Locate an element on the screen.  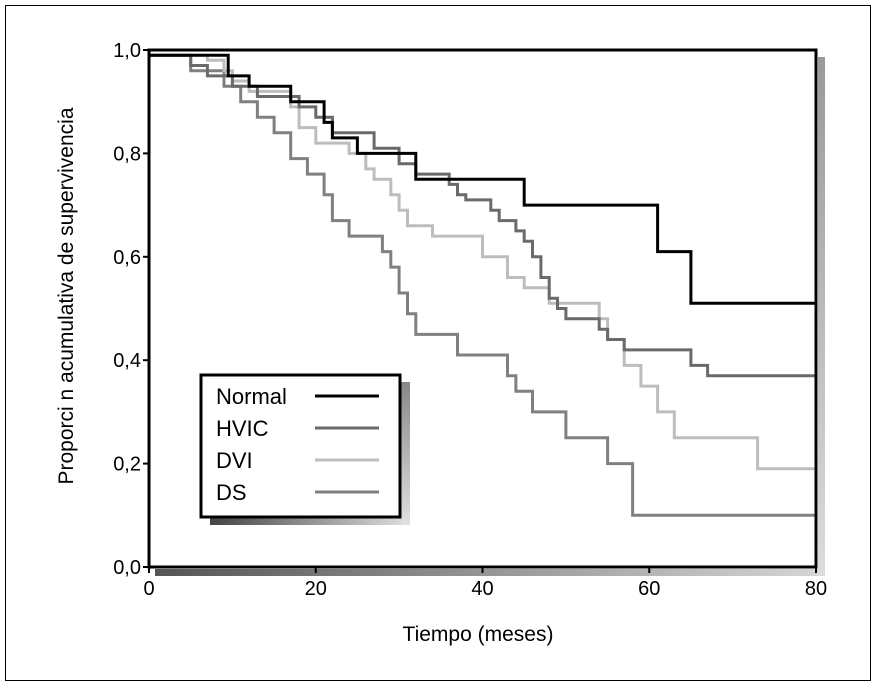
x-tick-label: 40 is located at coordinates (482, 589).